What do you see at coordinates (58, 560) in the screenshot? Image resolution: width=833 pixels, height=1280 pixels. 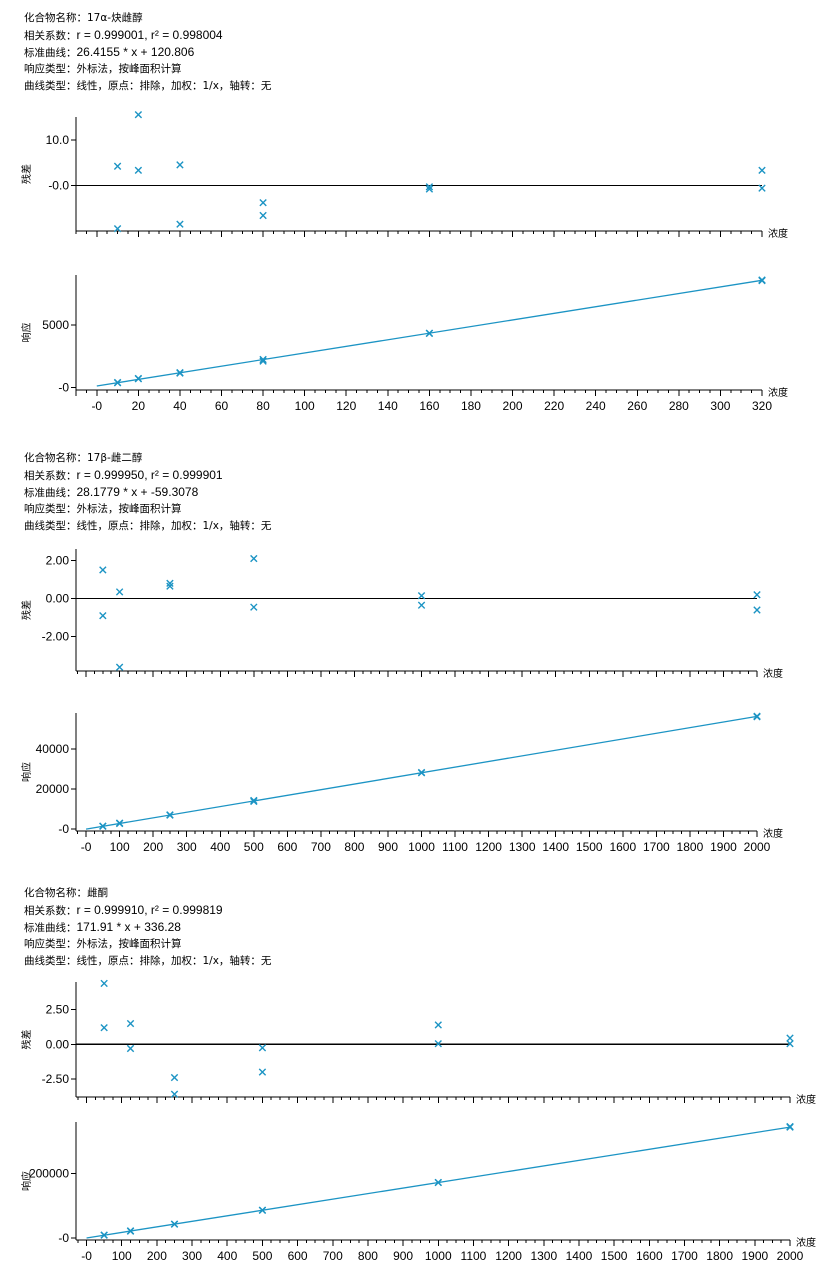 I see `y-tick-label: 2.00` at bounding box center [58, 560].